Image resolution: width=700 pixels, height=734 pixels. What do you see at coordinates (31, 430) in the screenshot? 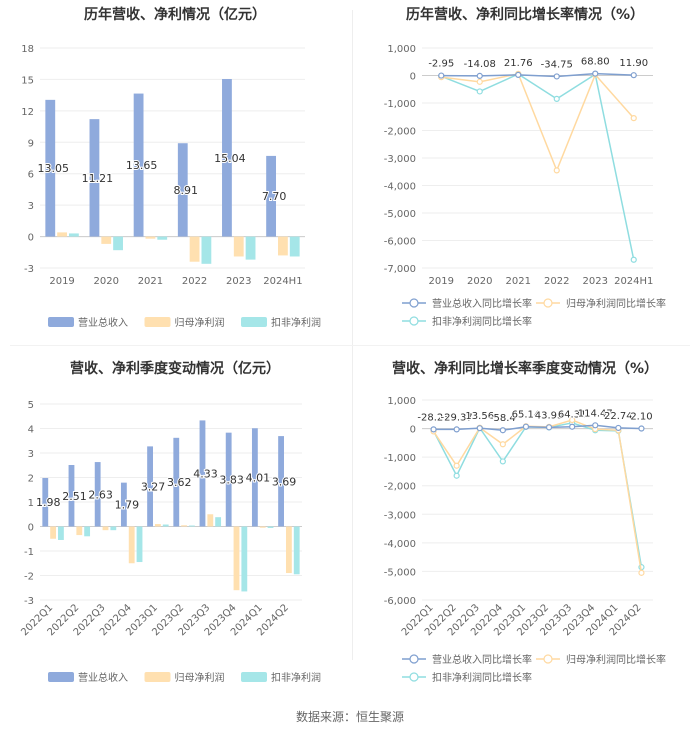
I see `y-tick-label: 4` at bounding box center [31, 430].